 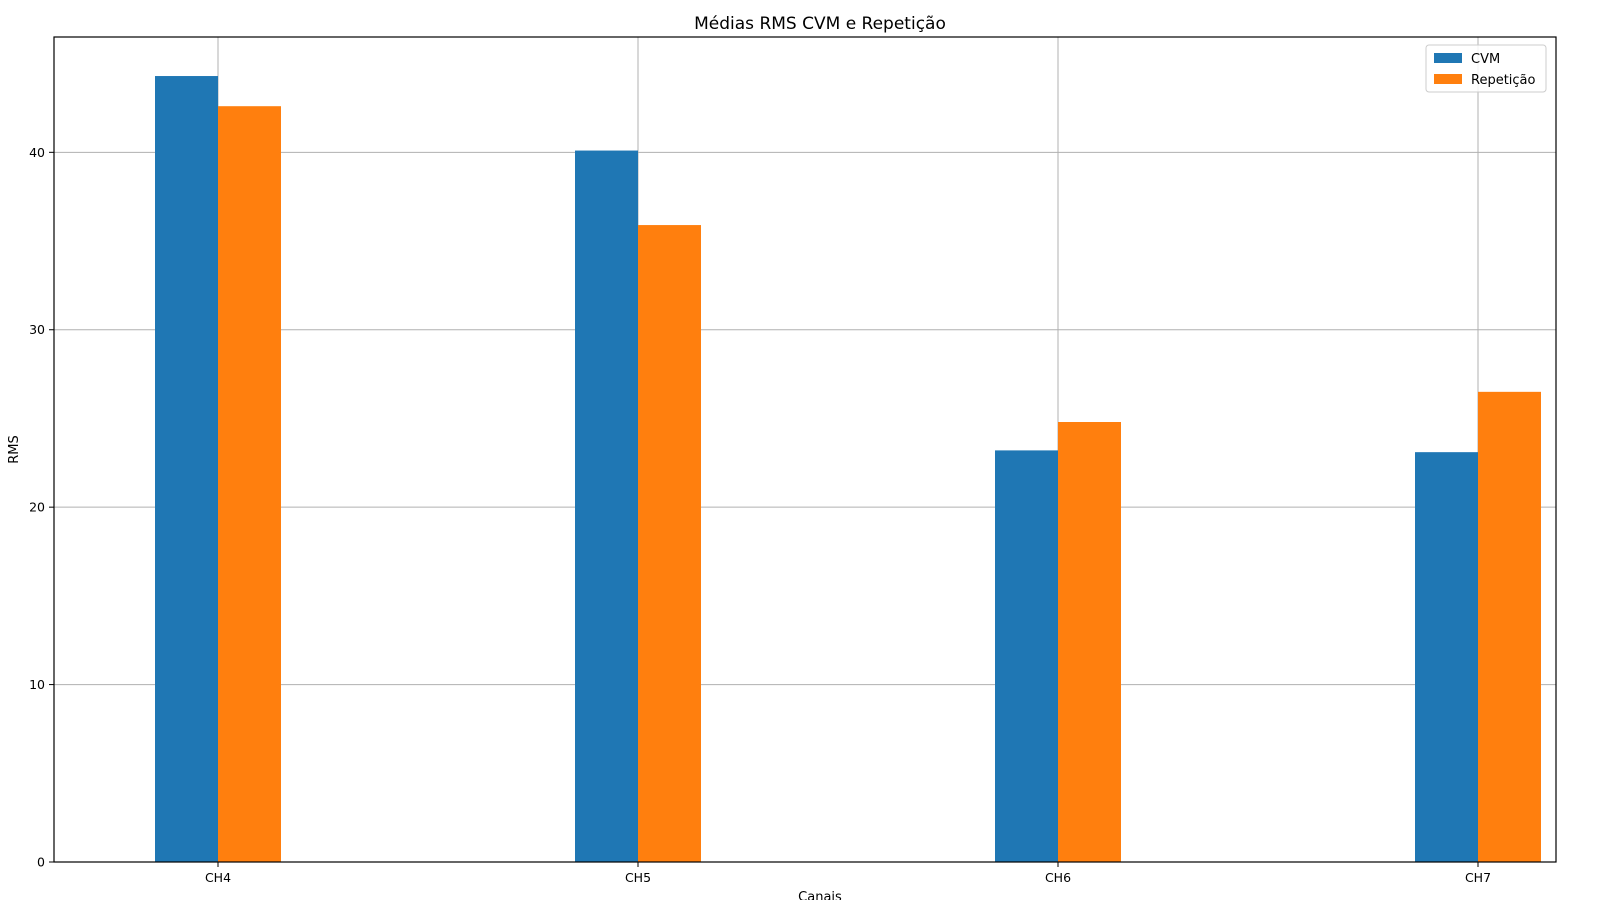 I want to click on x-tick-label: CH4, so click(x=218, y=877).